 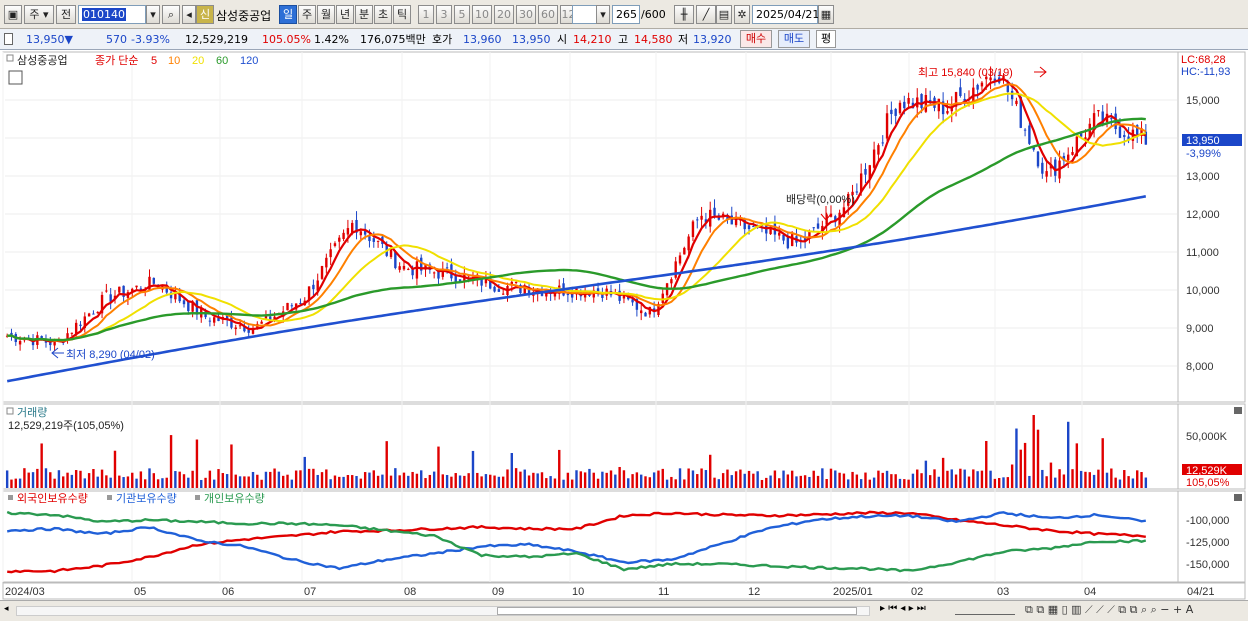 I want to click on x-axis-label: 05, so click(x=140, y=592).